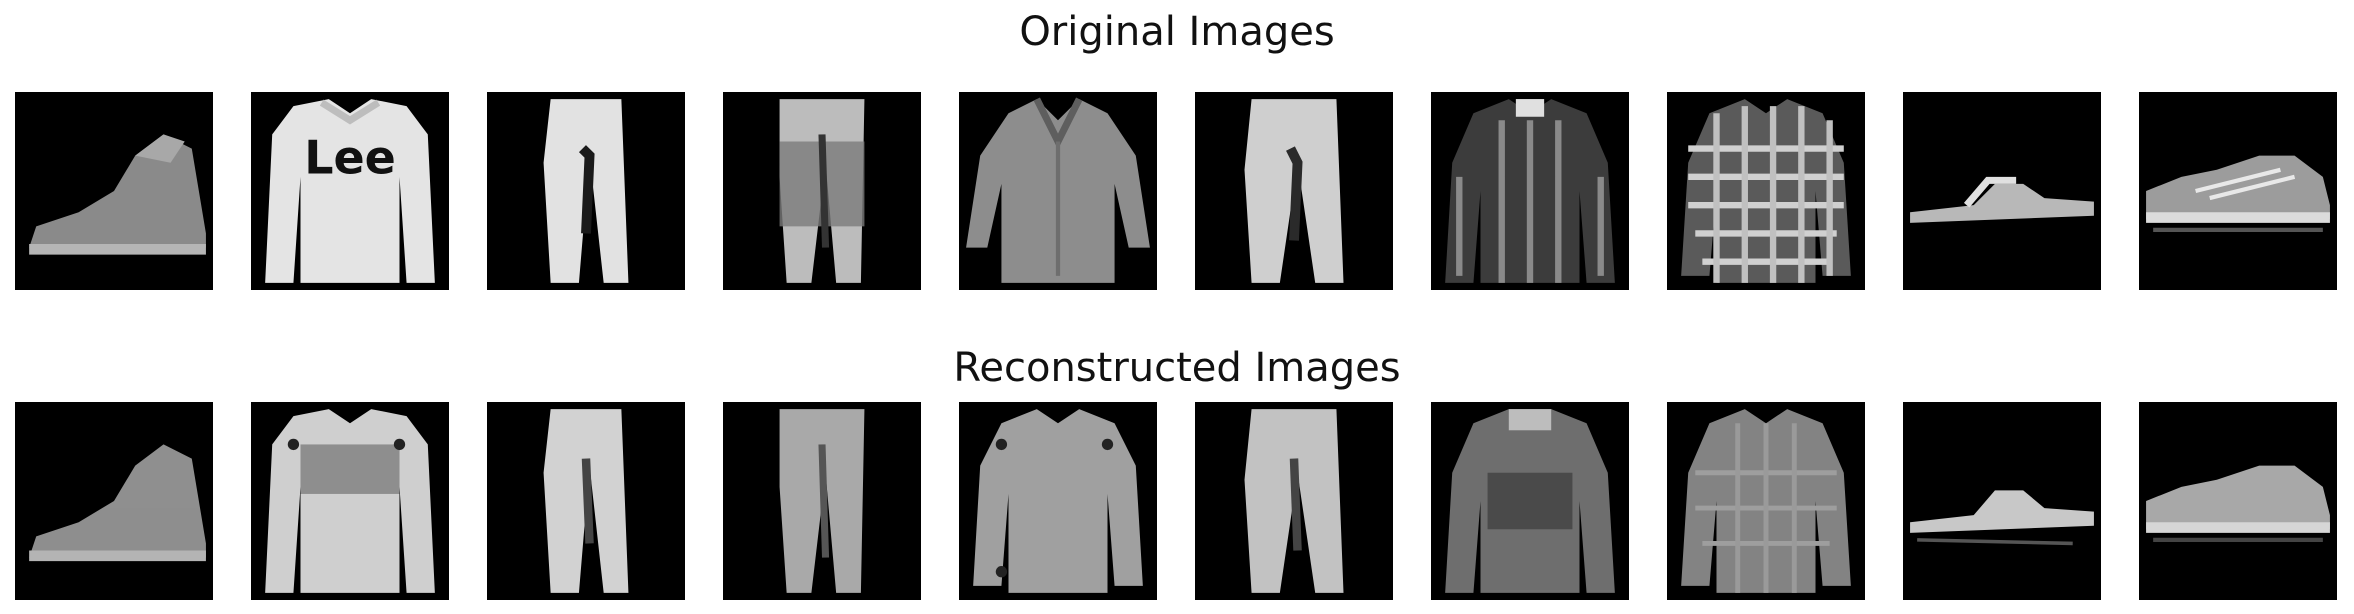  What do you see at coordinates (1177, 32) in the screenshot?
I see `original-images-title: Original Images` at bounding box center [1177, 32].